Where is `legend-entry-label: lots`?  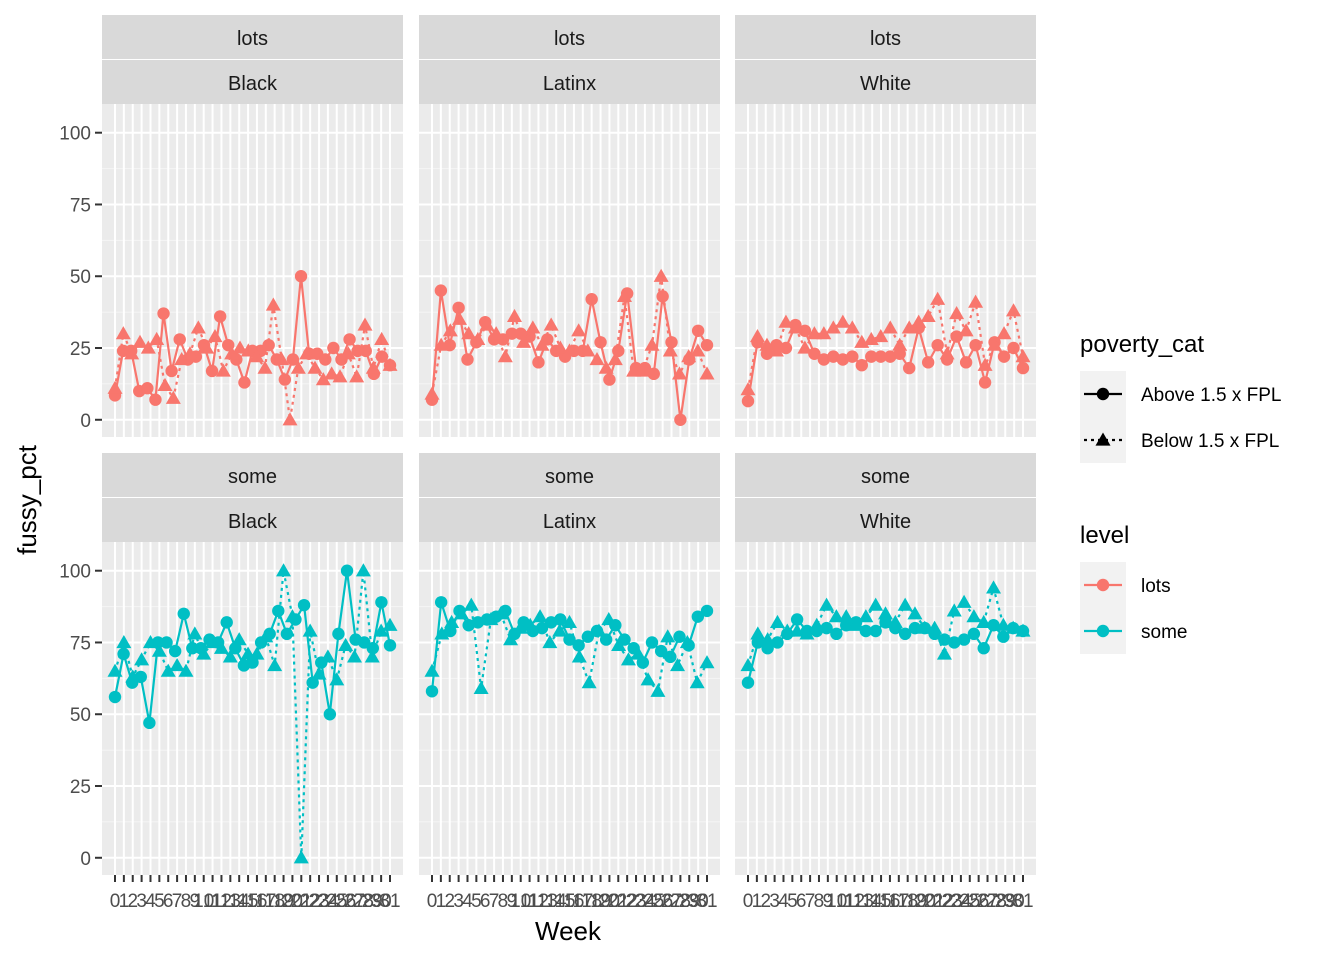
legend-entry-label: lots is located at coordinates (1156, 586).